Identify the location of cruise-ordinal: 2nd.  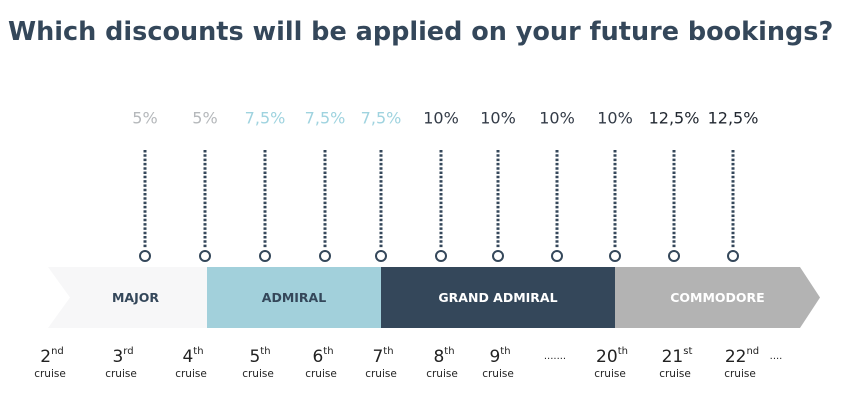
(52, 356).